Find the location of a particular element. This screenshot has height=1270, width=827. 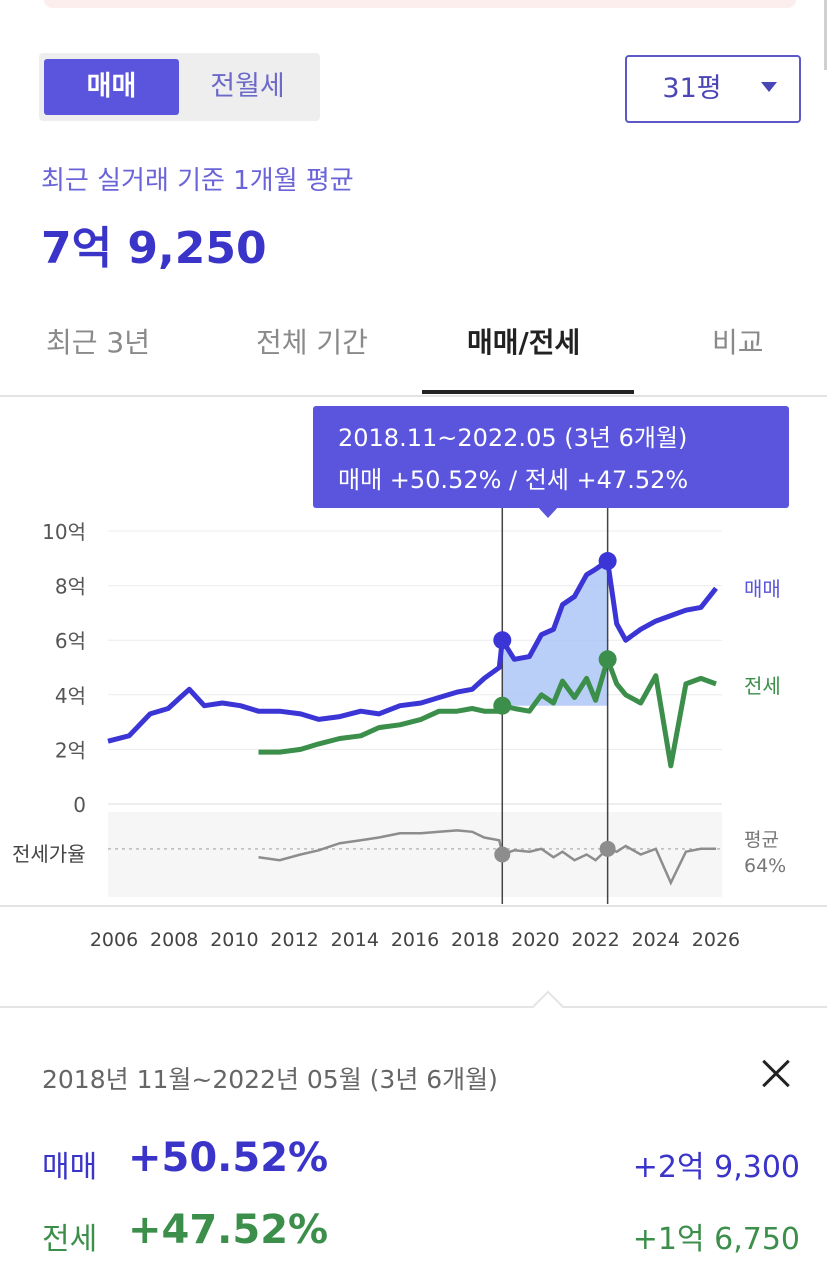

active-tab-indicator is located at coordinates (528, 392).